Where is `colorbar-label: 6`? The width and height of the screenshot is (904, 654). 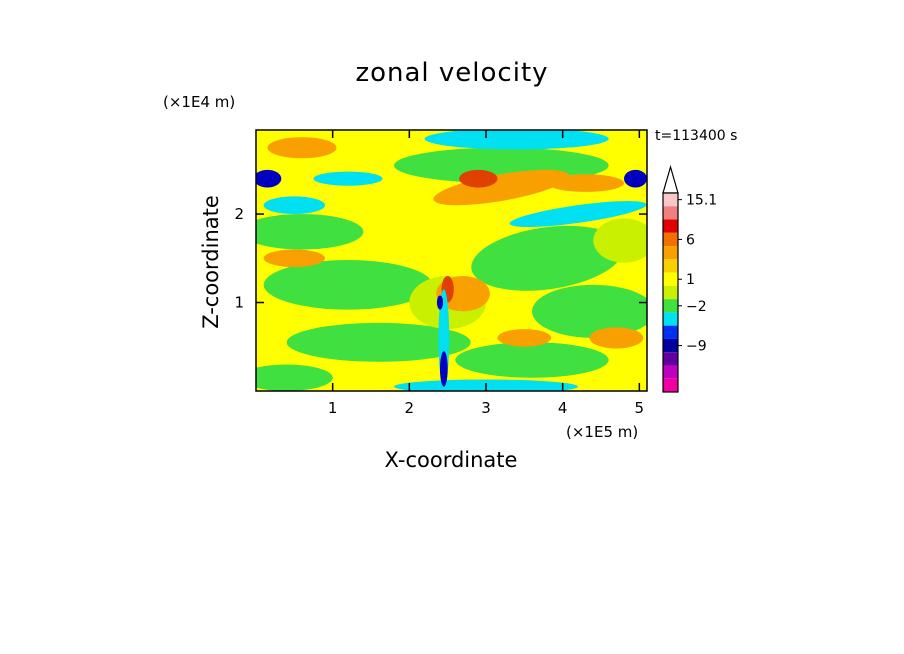 colorbar-label: 6 is located at coordinates (690, 240).